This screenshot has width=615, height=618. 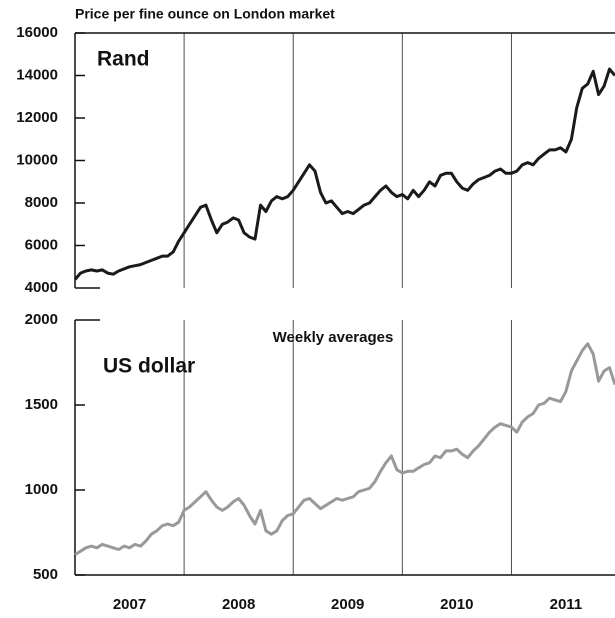 What do you see at coordinates (37, 159) in the screenshot?
I see `y-tick-label: 10000` at bounding box center [37, 159].